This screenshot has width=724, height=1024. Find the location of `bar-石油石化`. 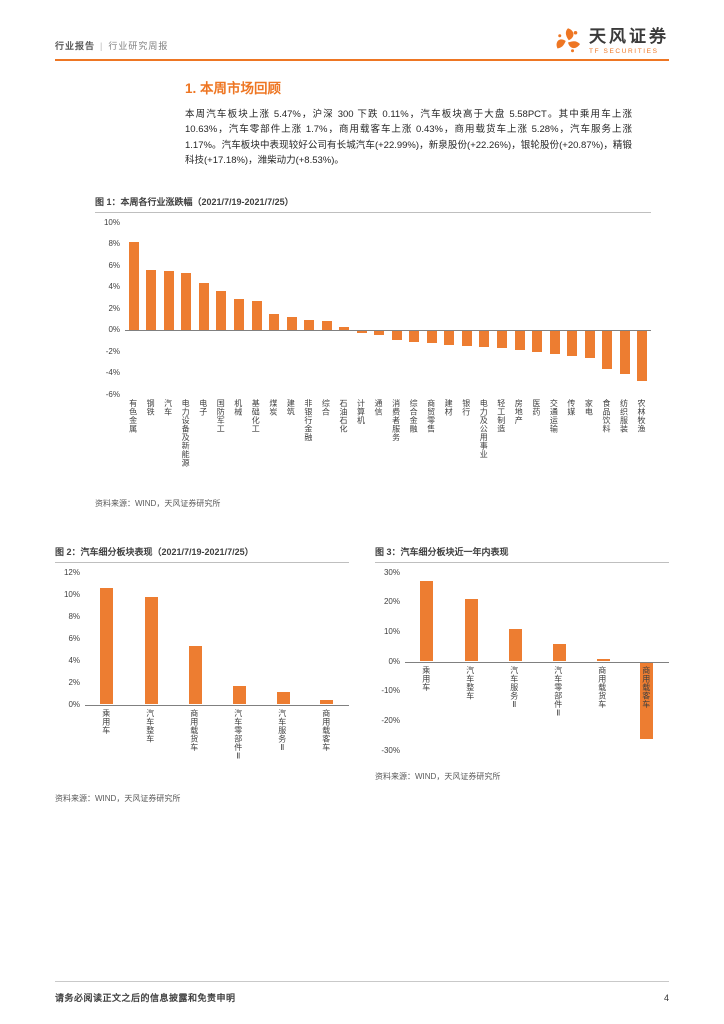

bar-石油石化 is located at coordinates (344, 328).